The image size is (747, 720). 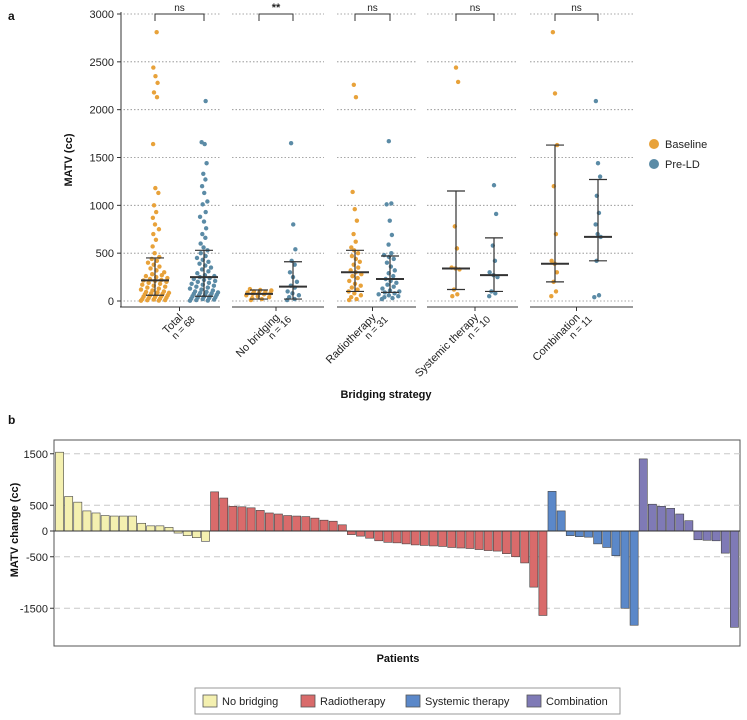 I want to click on panel-a-label: a, so click(x=11, y=16).